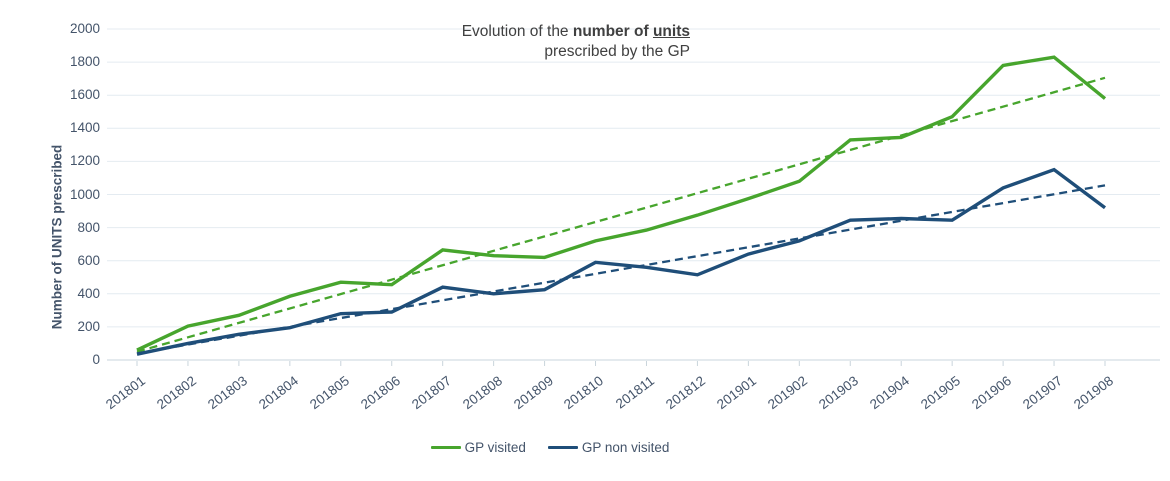 The image size is (1170, 481). I want to click on chart-title-line2: prescribed by the GP, so click(617, 51).